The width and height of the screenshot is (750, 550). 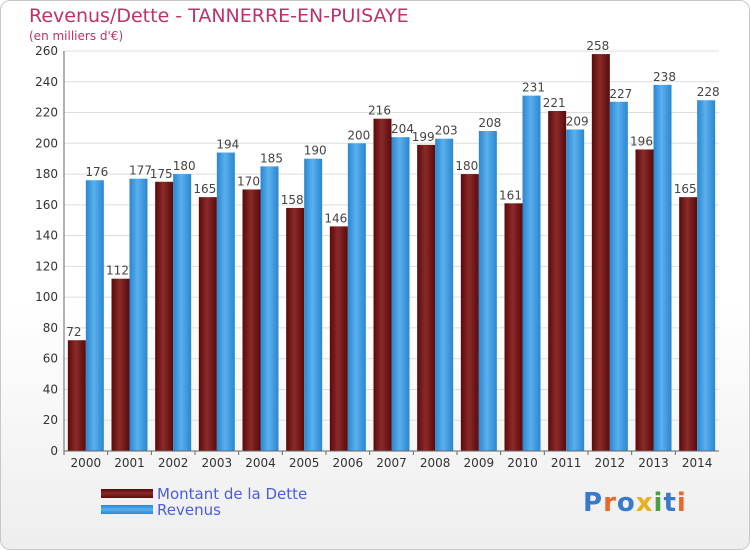 I want to click on data-label-revenus: 176, so click(x=96, y=172).